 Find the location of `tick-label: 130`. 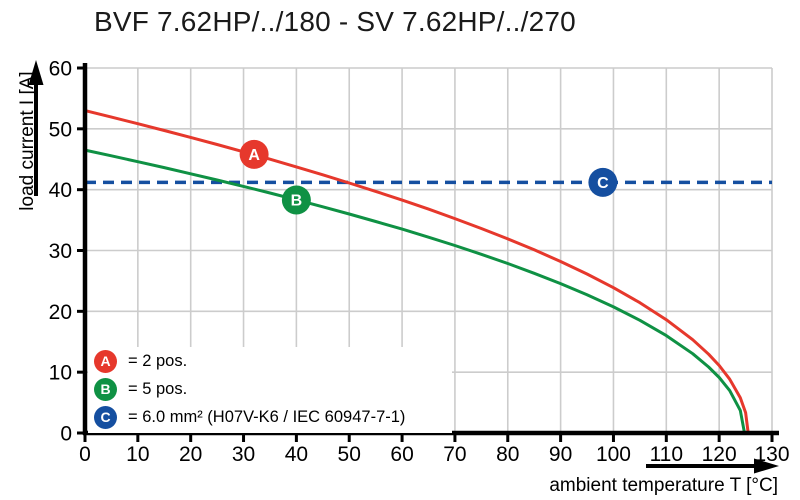

tick-label: 130 is located at coordinates (771, 454).